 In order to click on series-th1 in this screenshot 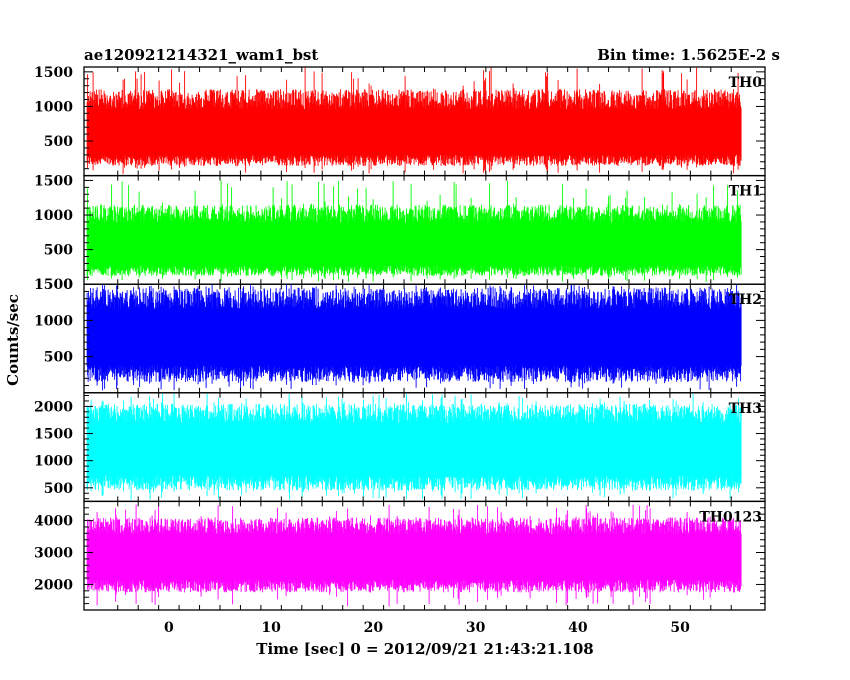, I will do `click(414, 231)`.